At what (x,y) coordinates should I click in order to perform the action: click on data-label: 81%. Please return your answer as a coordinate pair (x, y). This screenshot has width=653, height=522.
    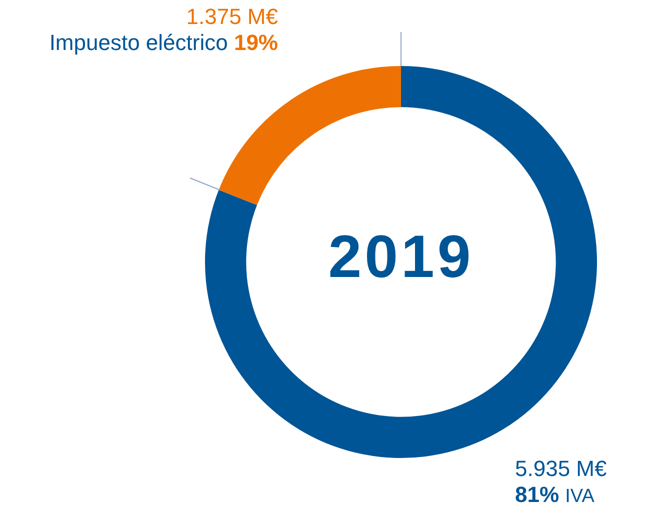
    Looking at the image, I should click on (537, 494).